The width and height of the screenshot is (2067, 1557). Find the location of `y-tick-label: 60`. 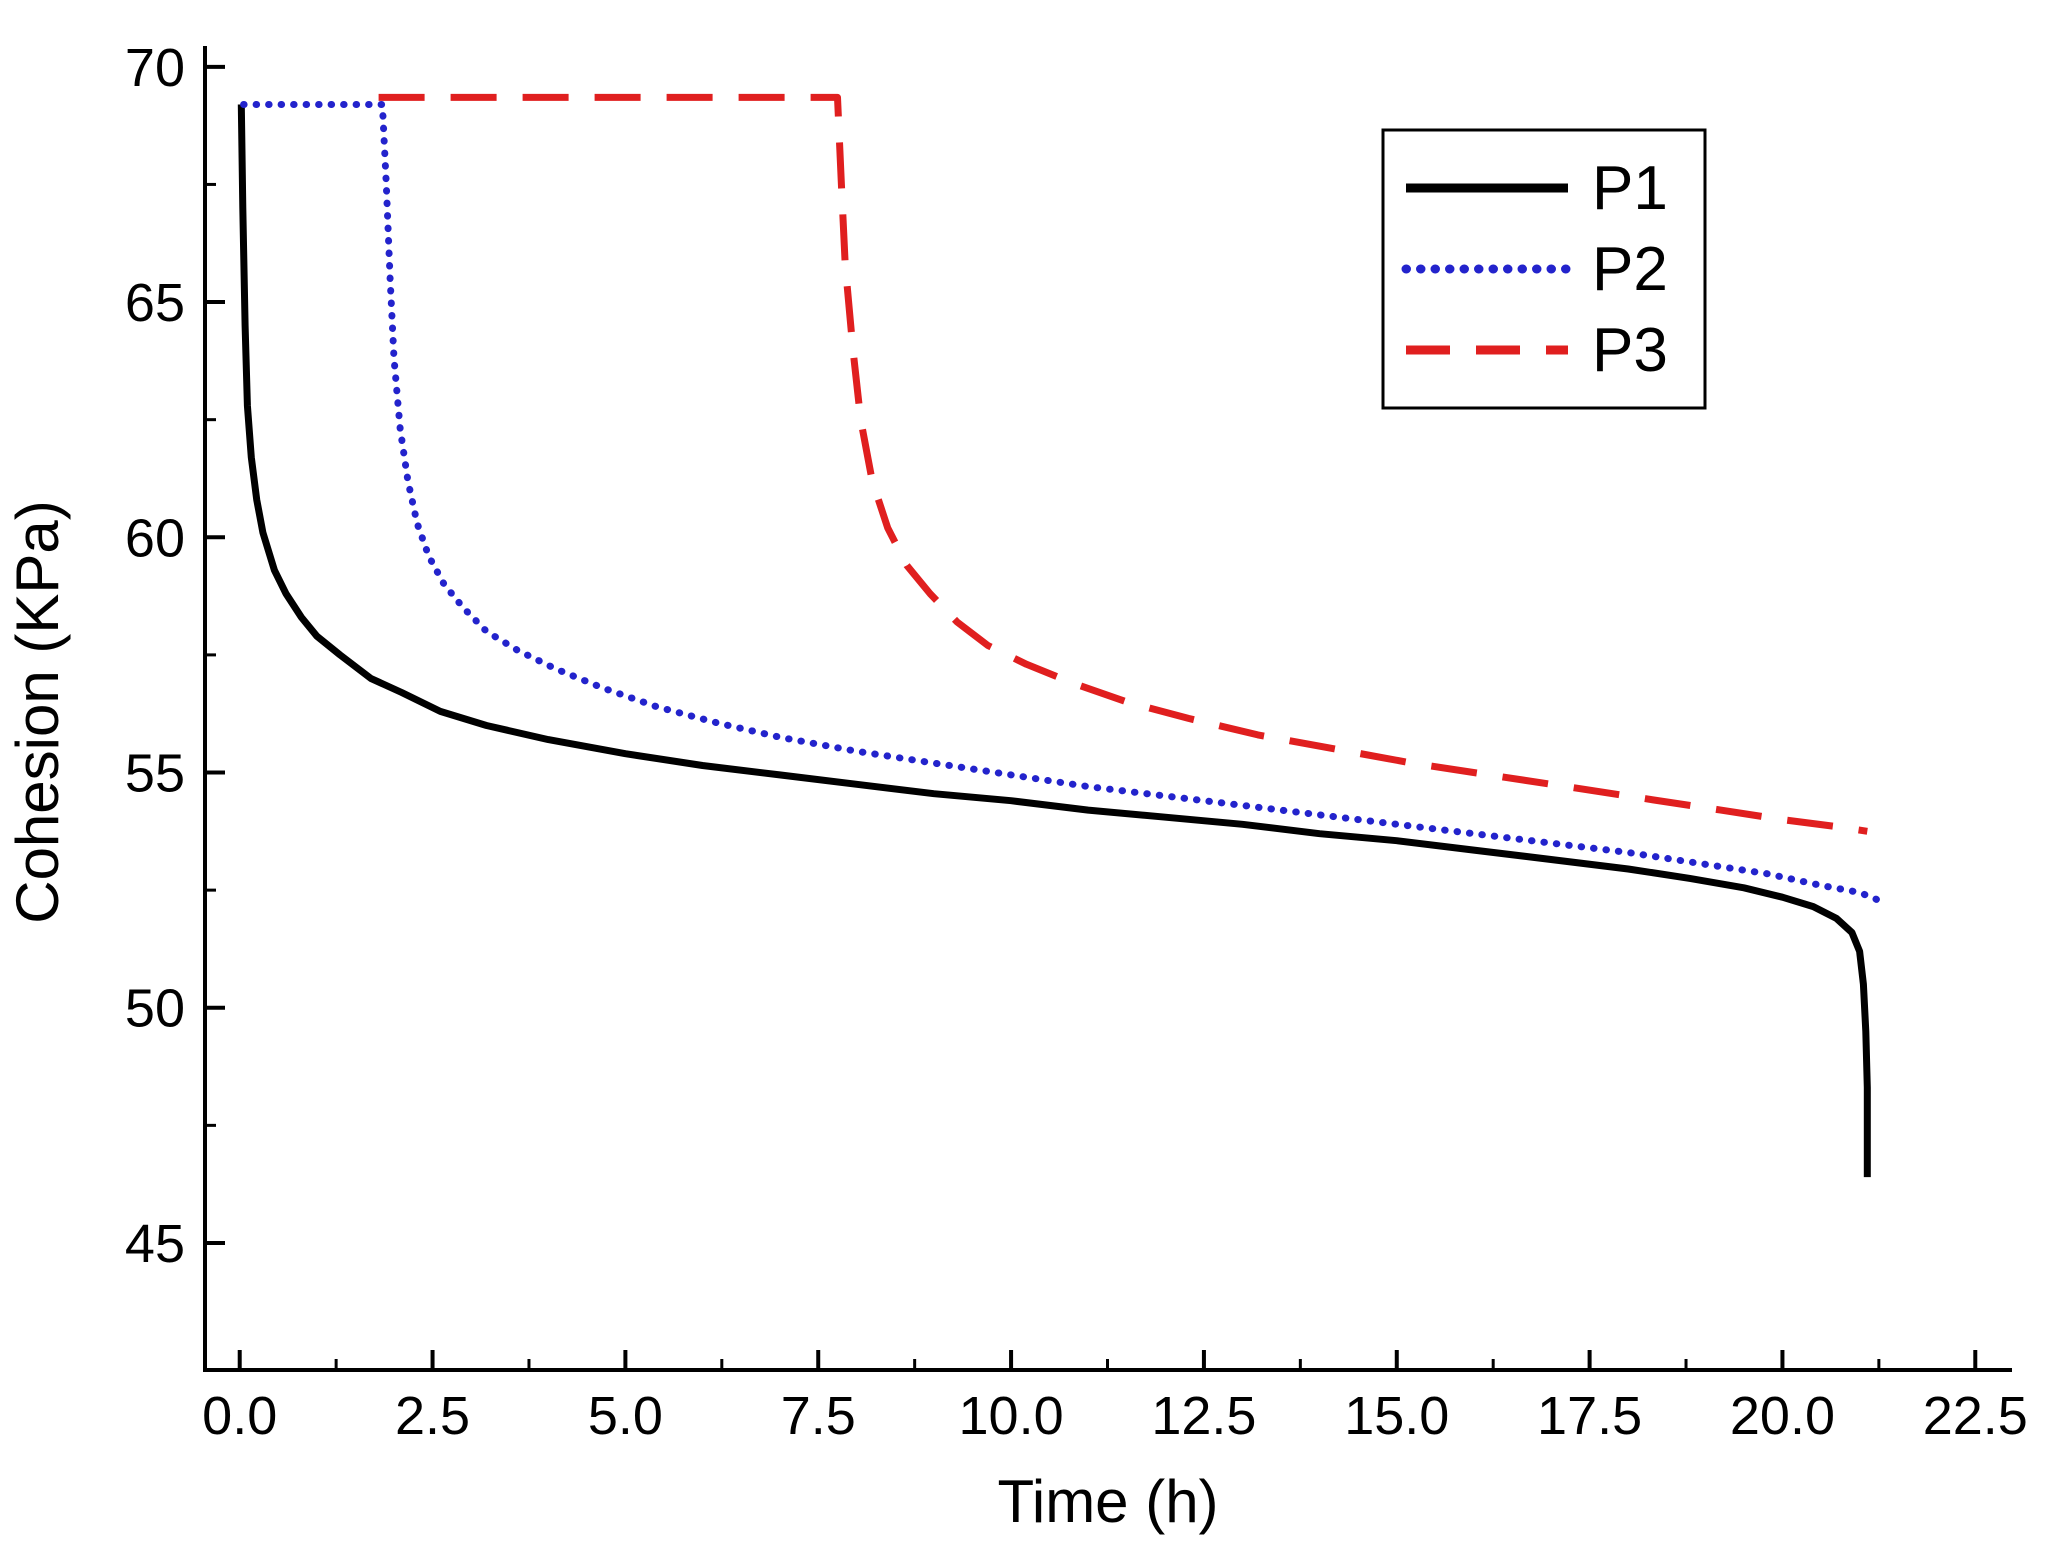

y-tick-label: 60 is located at coordinates (155, 538).